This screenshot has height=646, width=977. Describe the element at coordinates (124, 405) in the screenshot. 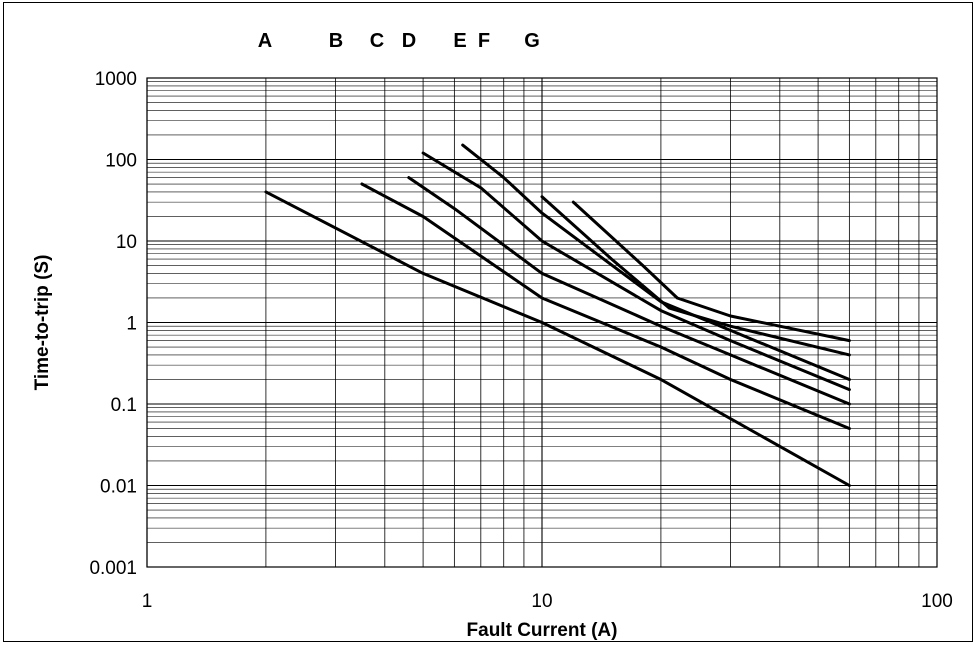

I see `y-tick-label: 0.1` at that location.